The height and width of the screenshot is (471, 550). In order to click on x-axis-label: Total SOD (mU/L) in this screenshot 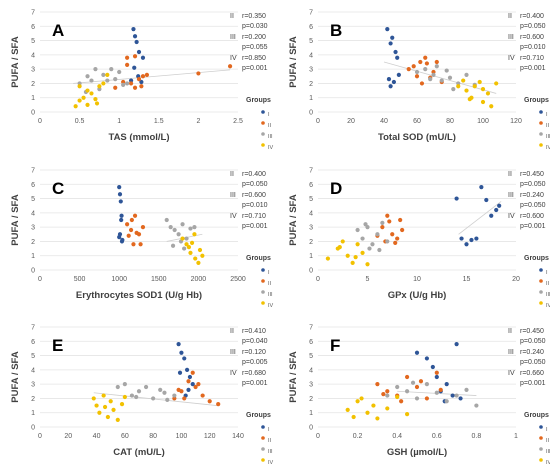, I will do `click(417, 137)`.